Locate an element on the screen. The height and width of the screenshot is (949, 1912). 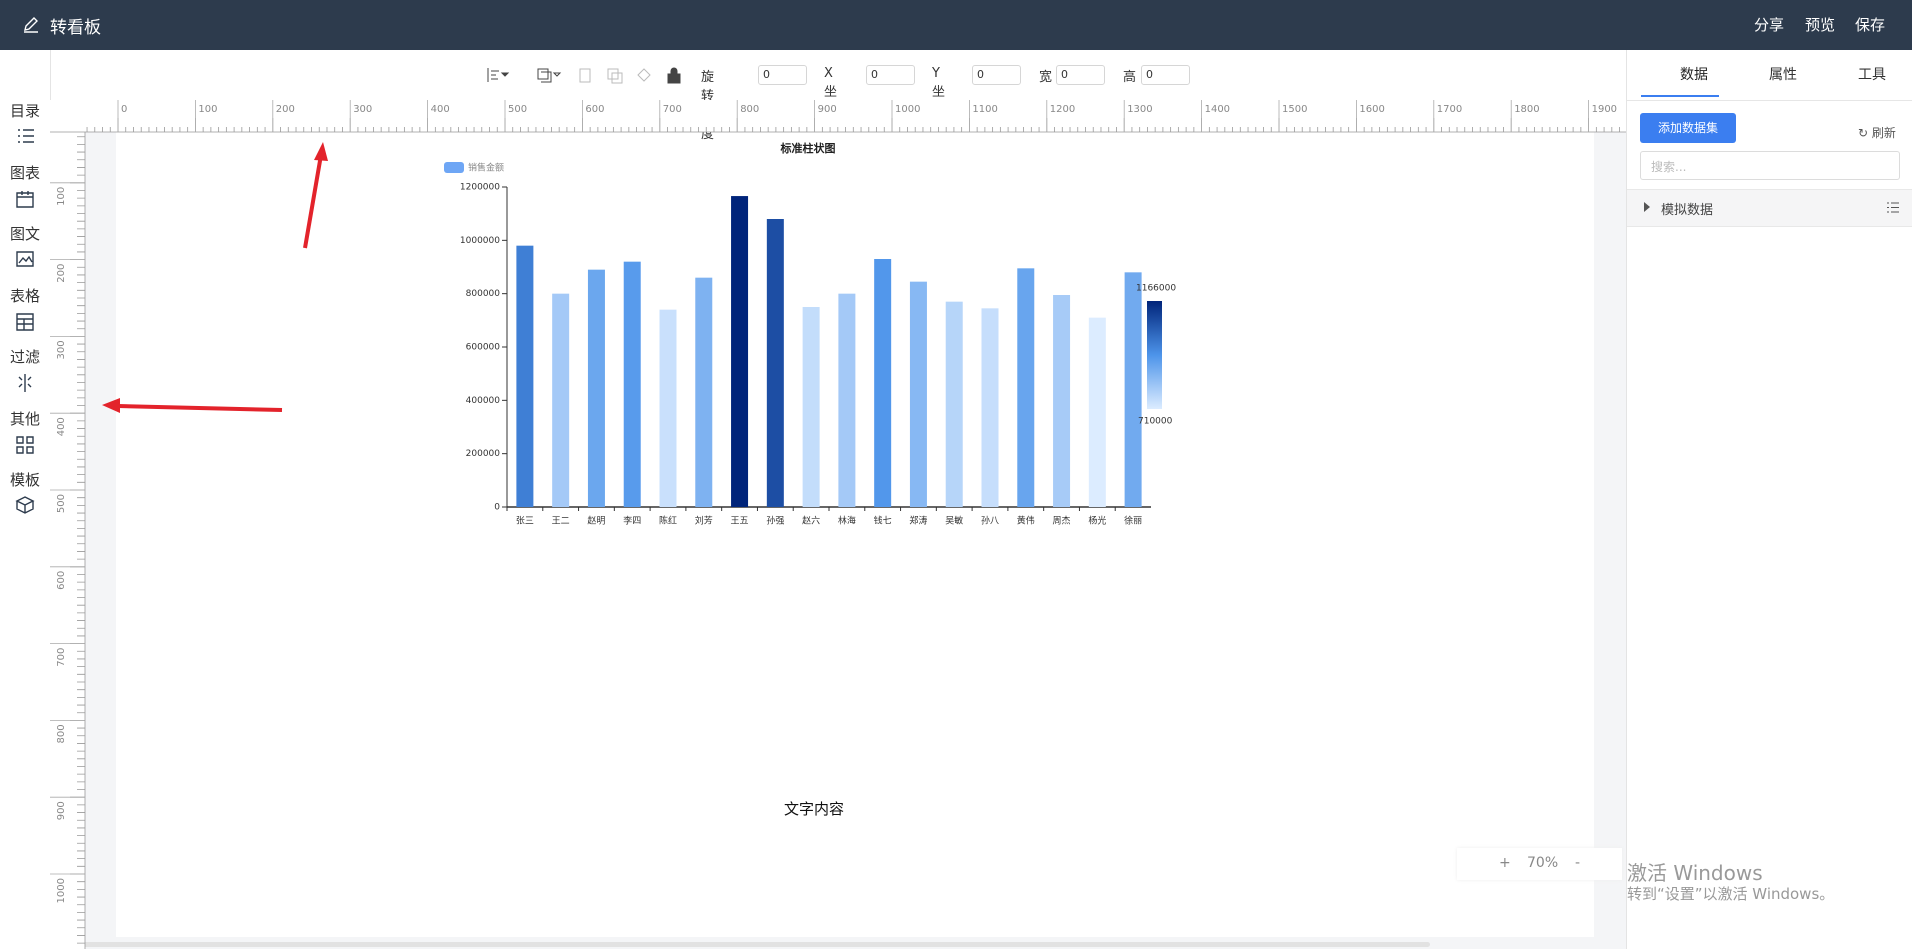
h-ruler is located at coordinates (838, 116).